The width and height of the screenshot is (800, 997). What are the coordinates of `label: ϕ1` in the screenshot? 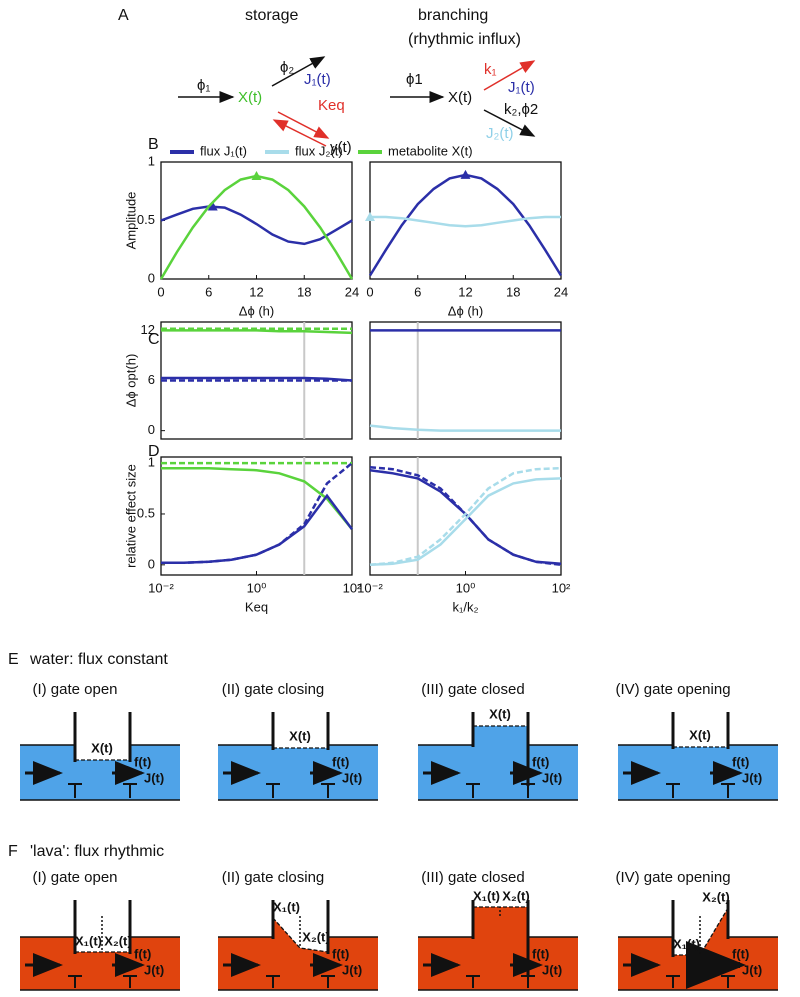 It's located at (414, 79).